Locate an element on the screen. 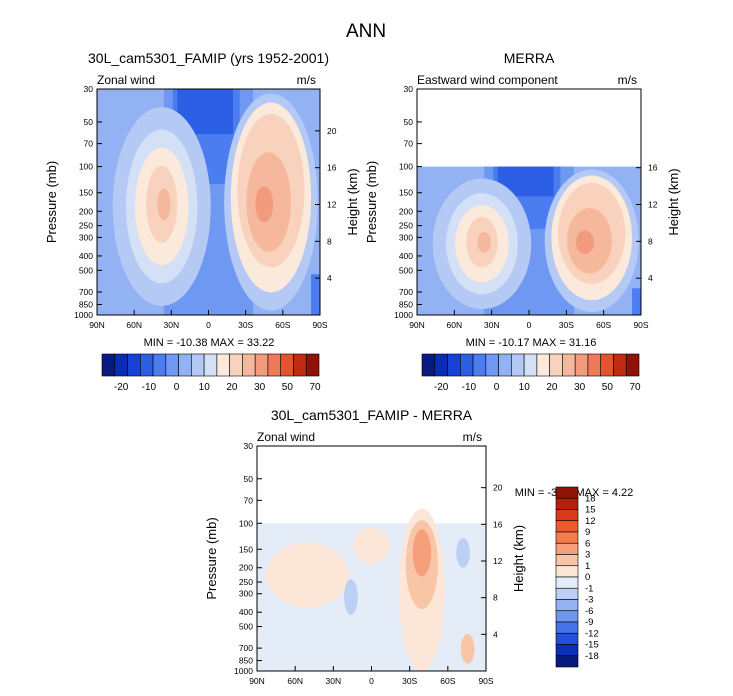  positive-anomaly-polar is located at coordinates (467, 649).